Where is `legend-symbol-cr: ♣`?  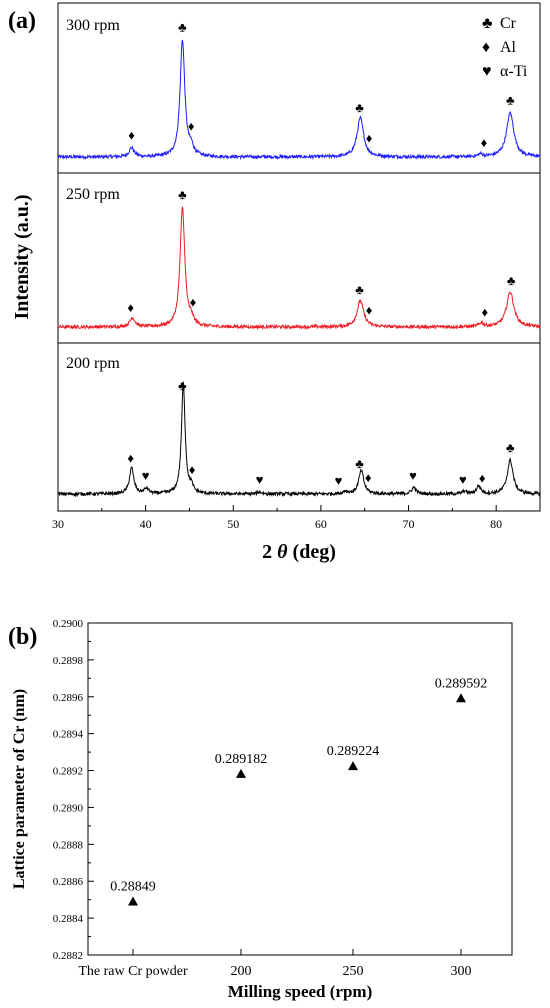 legend-symbol-cr: ♣ is located at coordinates (487, 23).